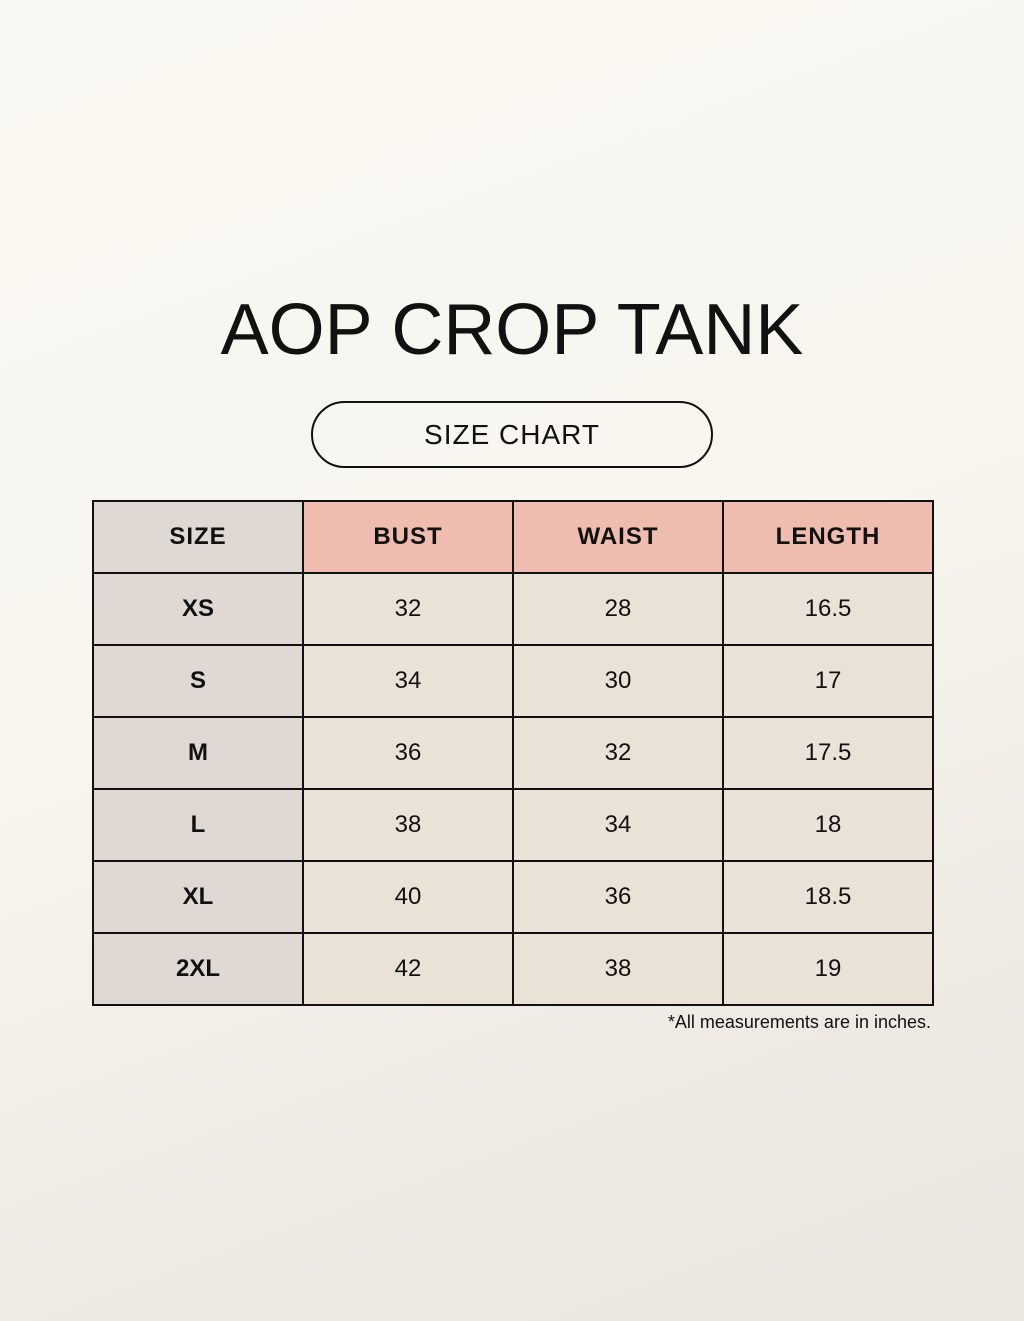 The width and height of the screenshot is (1024, 1321). What do you see at coordinates (828, 537) in the screenshot?
I see `column-header: LENGTH` at bounding box center [828, 537].